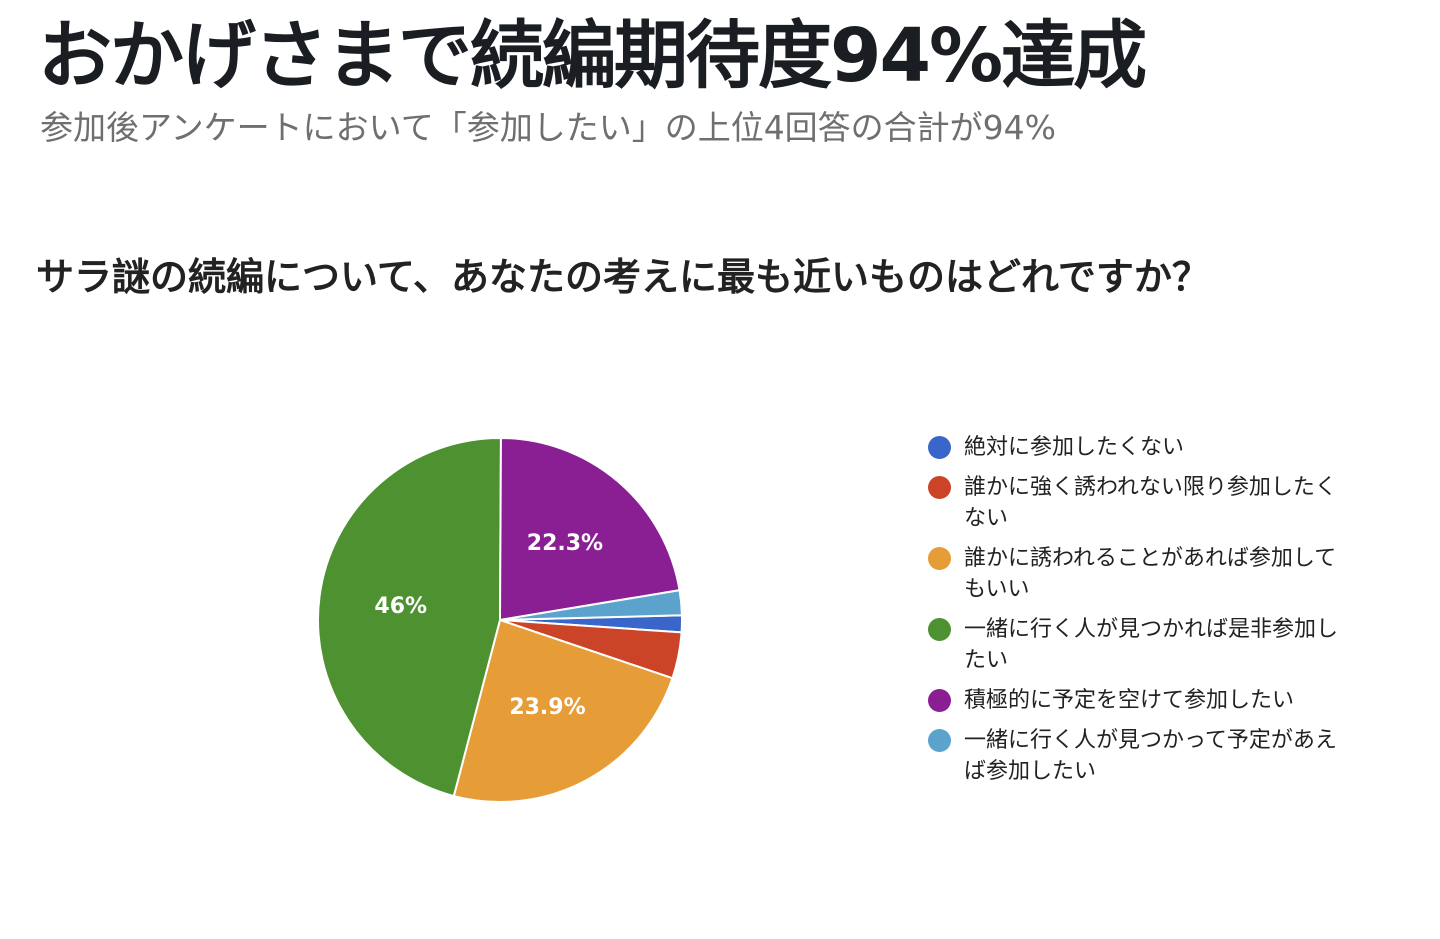  I want to click on pie-data-label-2: 23.9%, so click(547, 707).